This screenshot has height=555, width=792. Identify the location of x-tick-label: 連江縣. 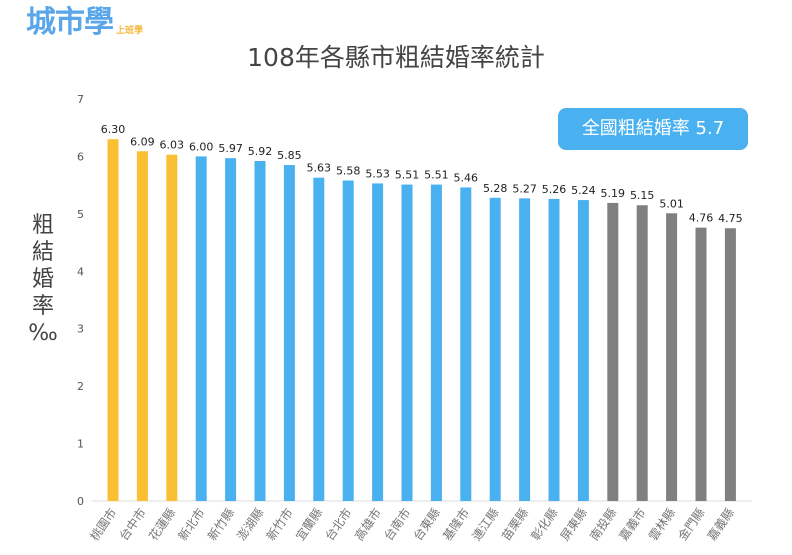
(486, 525).